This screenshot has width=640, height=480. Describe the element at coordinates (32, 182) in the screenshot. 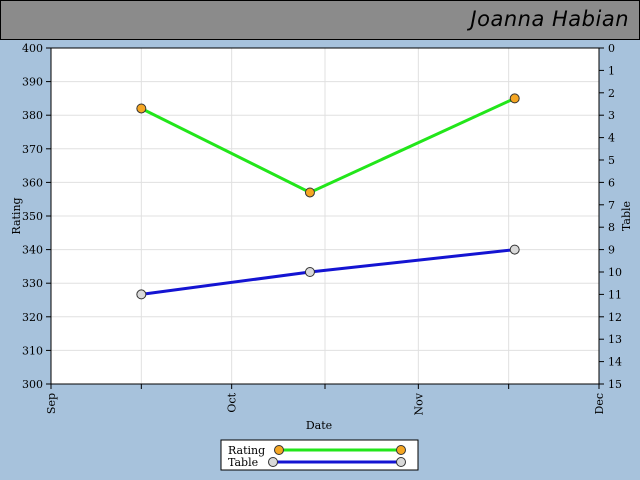

I see `left-axis-tick-label: 360` at that location.